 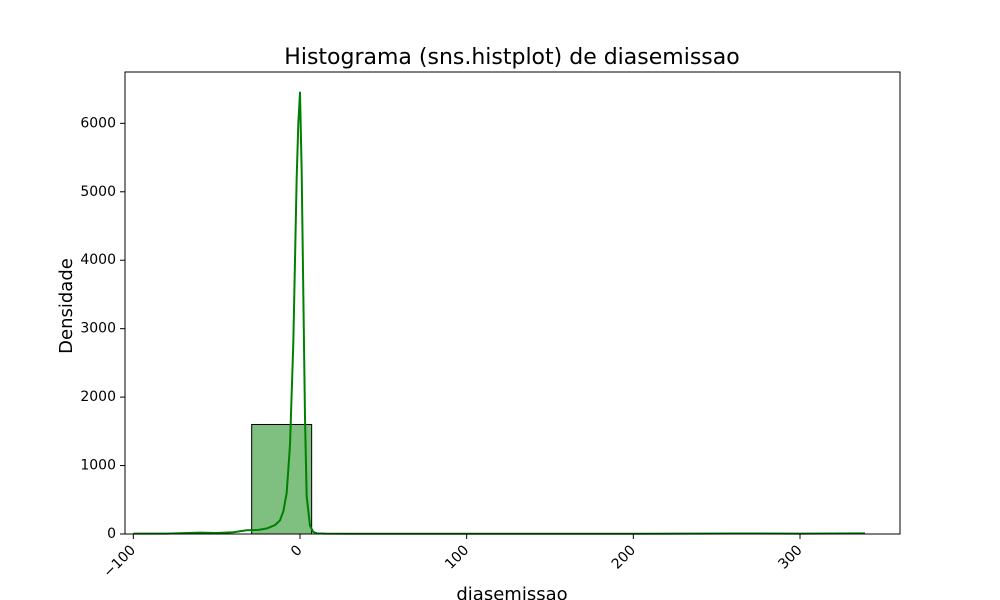 I want to click on x-tick-label: 300, so click(x=790, y=557).